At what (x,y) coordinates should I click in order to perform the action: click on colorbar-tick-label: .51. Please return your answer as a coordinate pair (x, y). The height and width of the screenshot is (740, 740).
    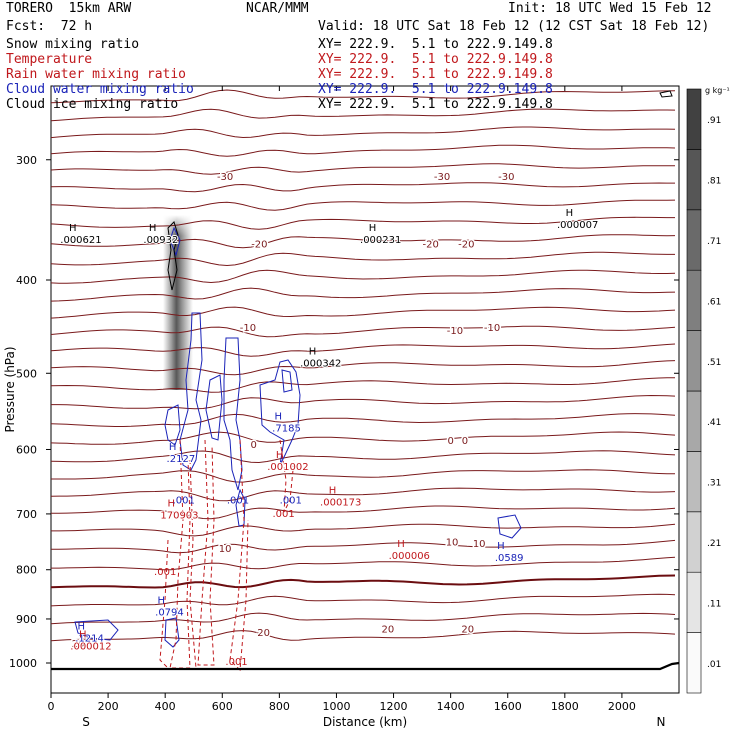
    Looking at the image, I should click on (714, 363).